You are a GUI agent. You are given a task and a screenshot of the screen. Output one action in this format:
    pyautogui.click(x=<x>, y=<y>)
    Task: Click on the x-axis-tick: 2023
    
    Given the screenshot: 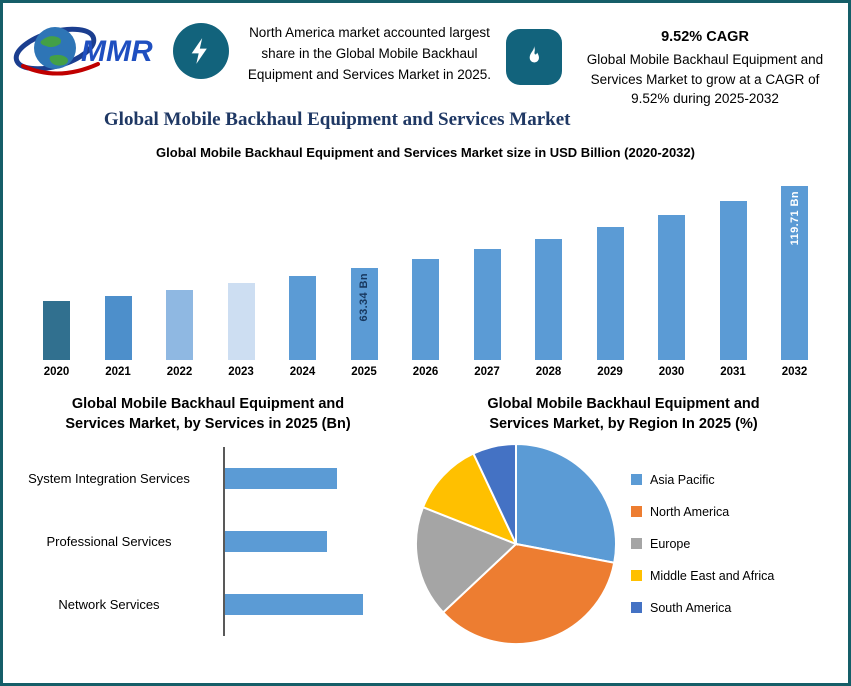 What is the action you would take?
    pyautogui.click(x=241, y=372)
    